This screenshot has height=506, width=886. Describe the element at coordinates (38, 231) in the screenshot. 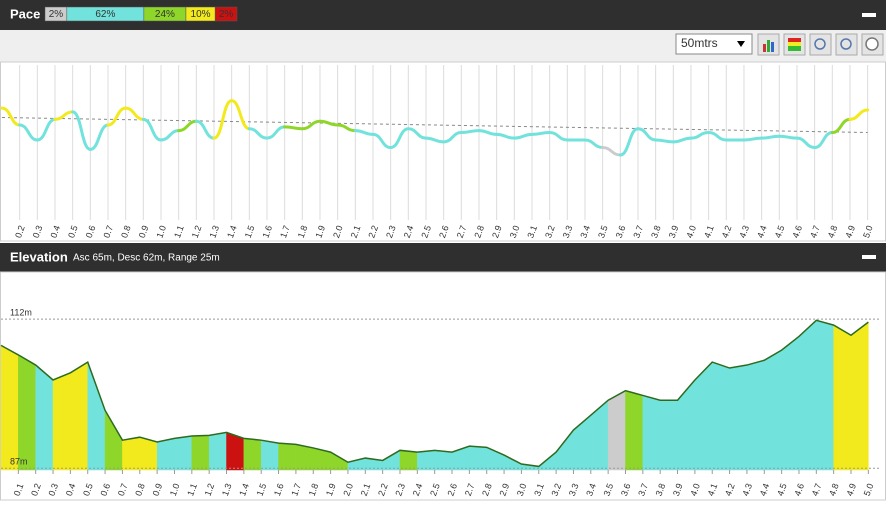

I see `x-tick-label: 0.3` at that location.